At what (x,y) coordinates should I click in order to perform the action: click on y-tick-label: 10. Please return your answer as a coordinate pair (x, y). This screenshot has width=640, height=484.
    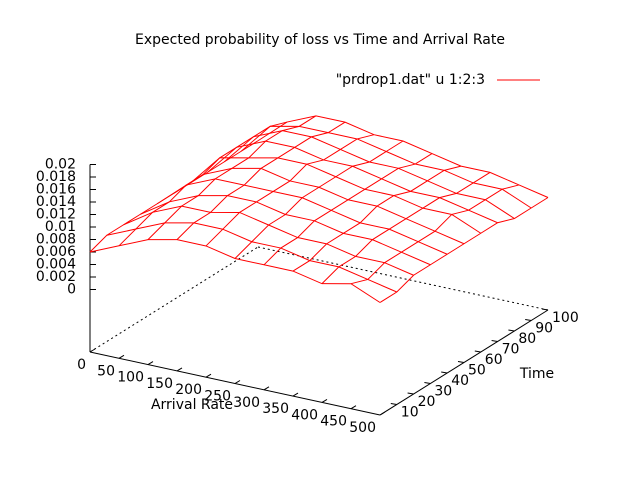
    Looking at the image, I should click on (410, 413).